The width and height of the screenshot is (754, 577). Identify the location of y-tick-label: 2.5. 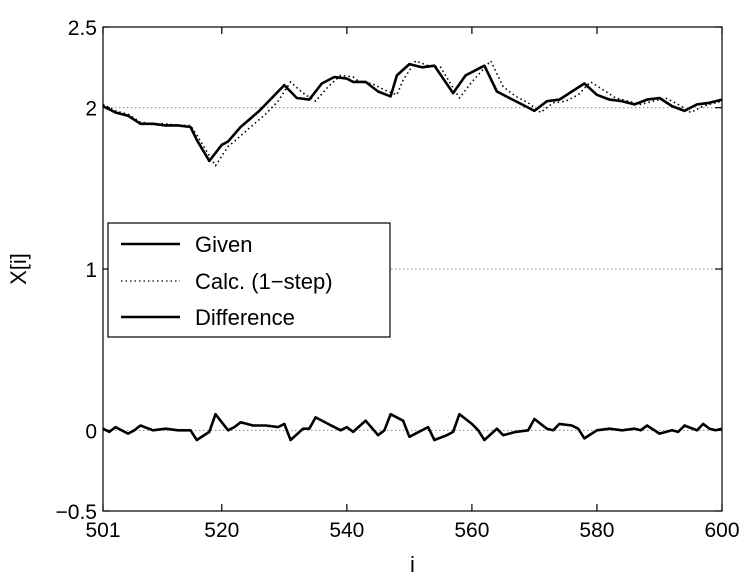
(82, 28).